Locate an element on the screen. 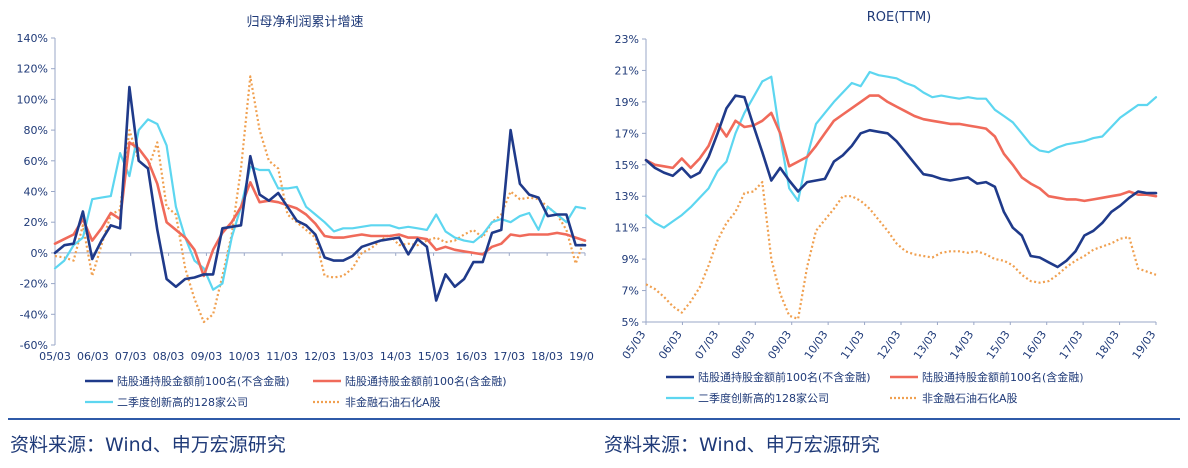  y-tick-label: 9% is located at coordinates (630, 259).